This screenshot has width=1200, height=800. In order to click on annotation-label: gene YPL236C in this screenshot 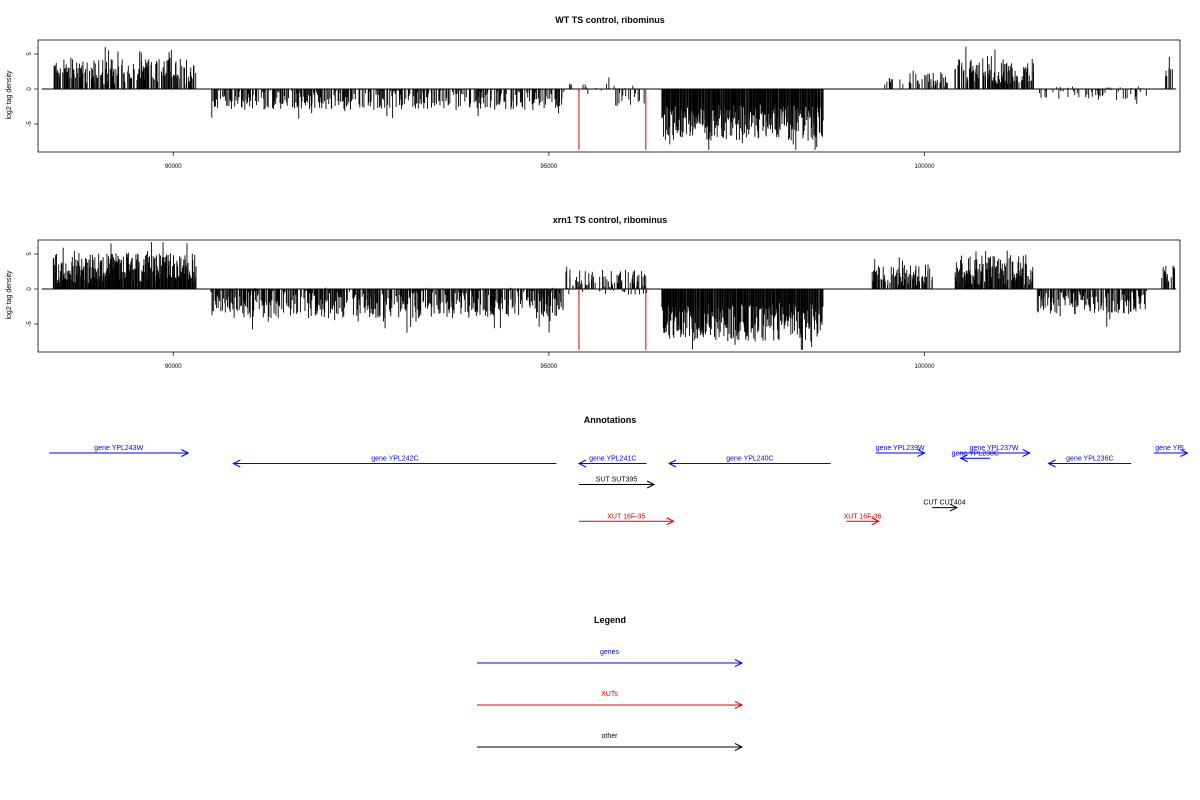, I will do `click(1089, 459)`.